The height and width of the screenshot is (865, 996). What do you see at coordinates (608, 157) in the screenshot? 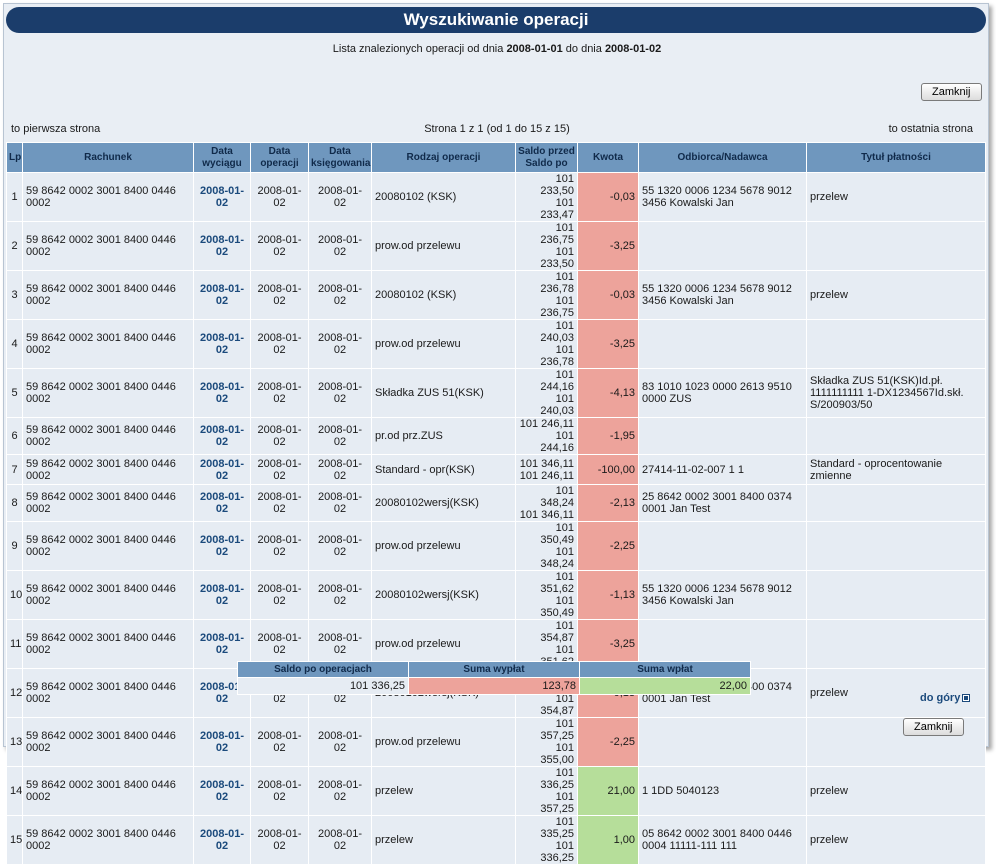
I see `col-amount: Kwota` at bounding box center [608, 157].